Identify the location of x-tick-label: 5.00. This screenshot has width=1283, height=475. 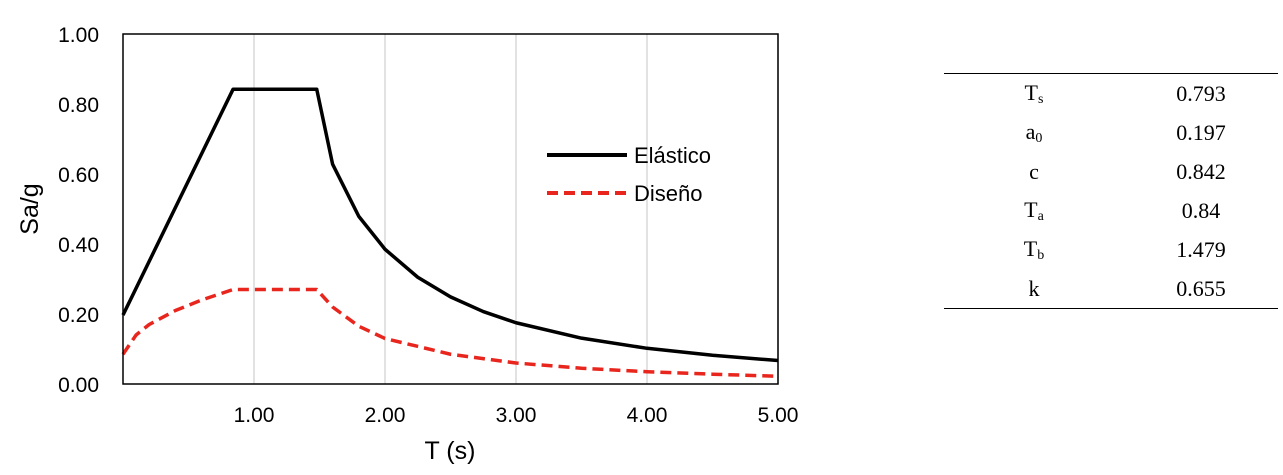
(778, 415).